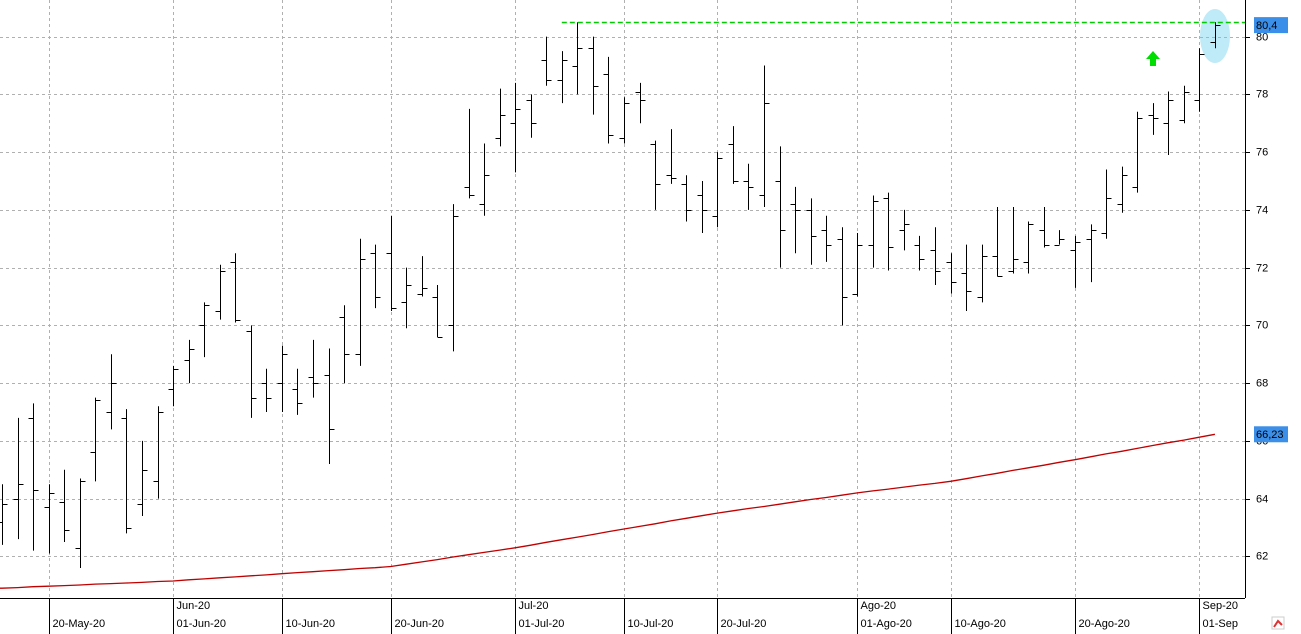 This screenshot has height=634, width=1301. What do you see at coordinates (79, 624) in the screenshot?
I see `x-tick-label: 20-May-20` at bounding box center [79, 624].